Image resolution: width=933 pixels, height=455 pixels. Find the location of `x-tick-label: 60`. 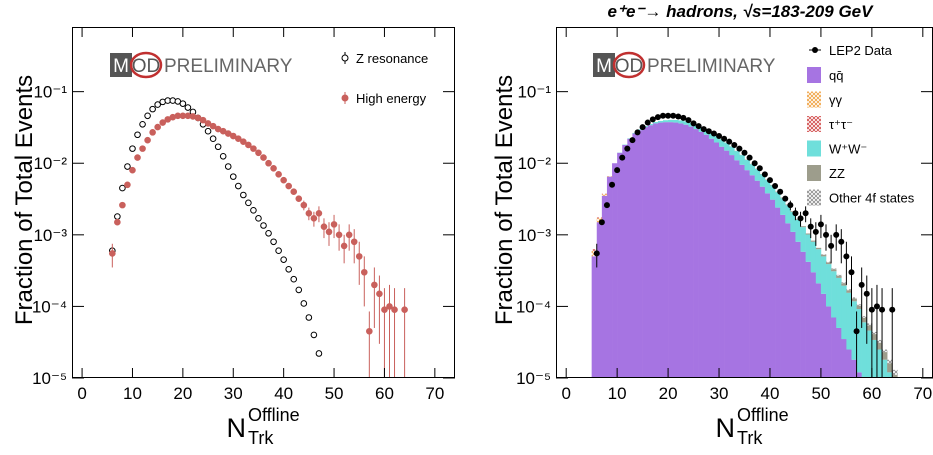

x-tick-label: 60 is located at coordinates (871, 393).